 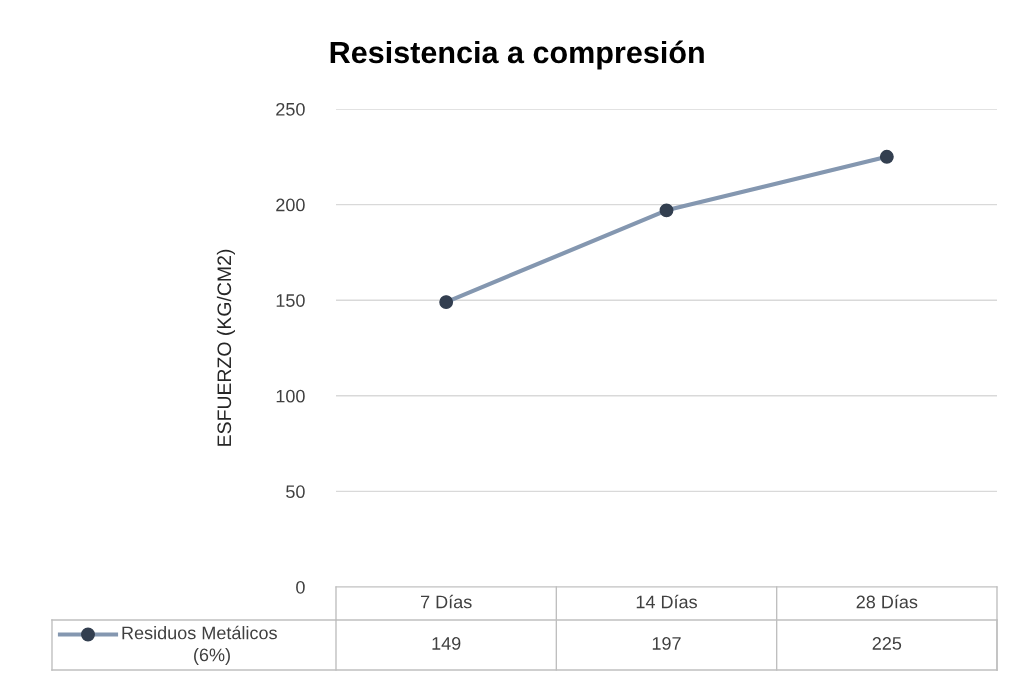 What do you see at coordinates (290, 205) in the screenshot?
I see `y-tick-label: 200` at bounding box center [290, 205].